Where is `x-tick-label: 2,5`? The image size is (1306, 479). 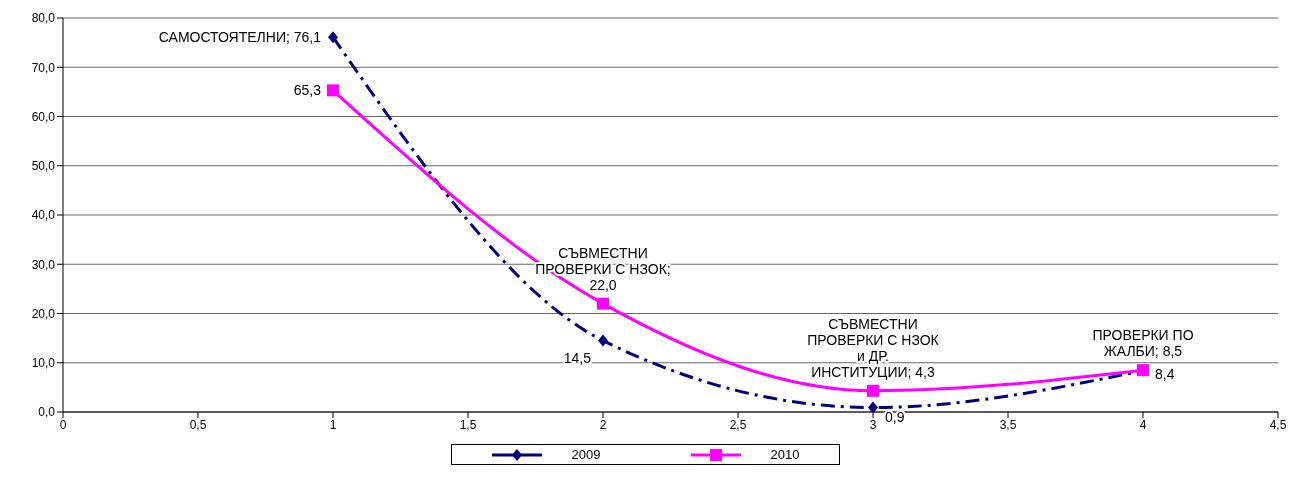 x-tick-label: 2,5 is located at coordinates (738, 424).